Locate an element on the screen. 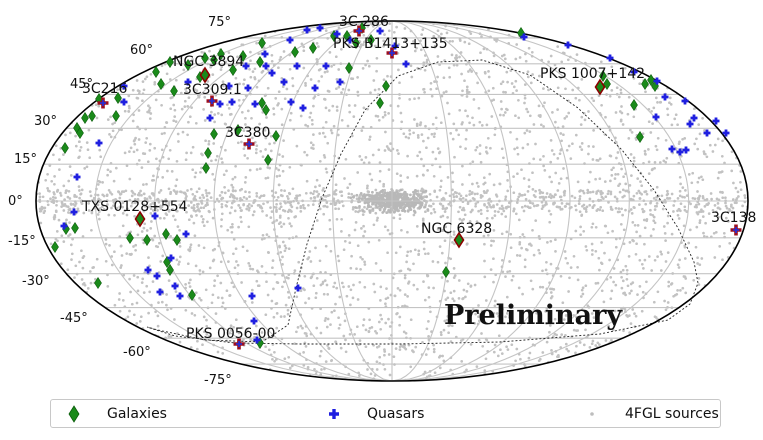  latitude-tick-label: -45° is located at coordinates (74, 318).